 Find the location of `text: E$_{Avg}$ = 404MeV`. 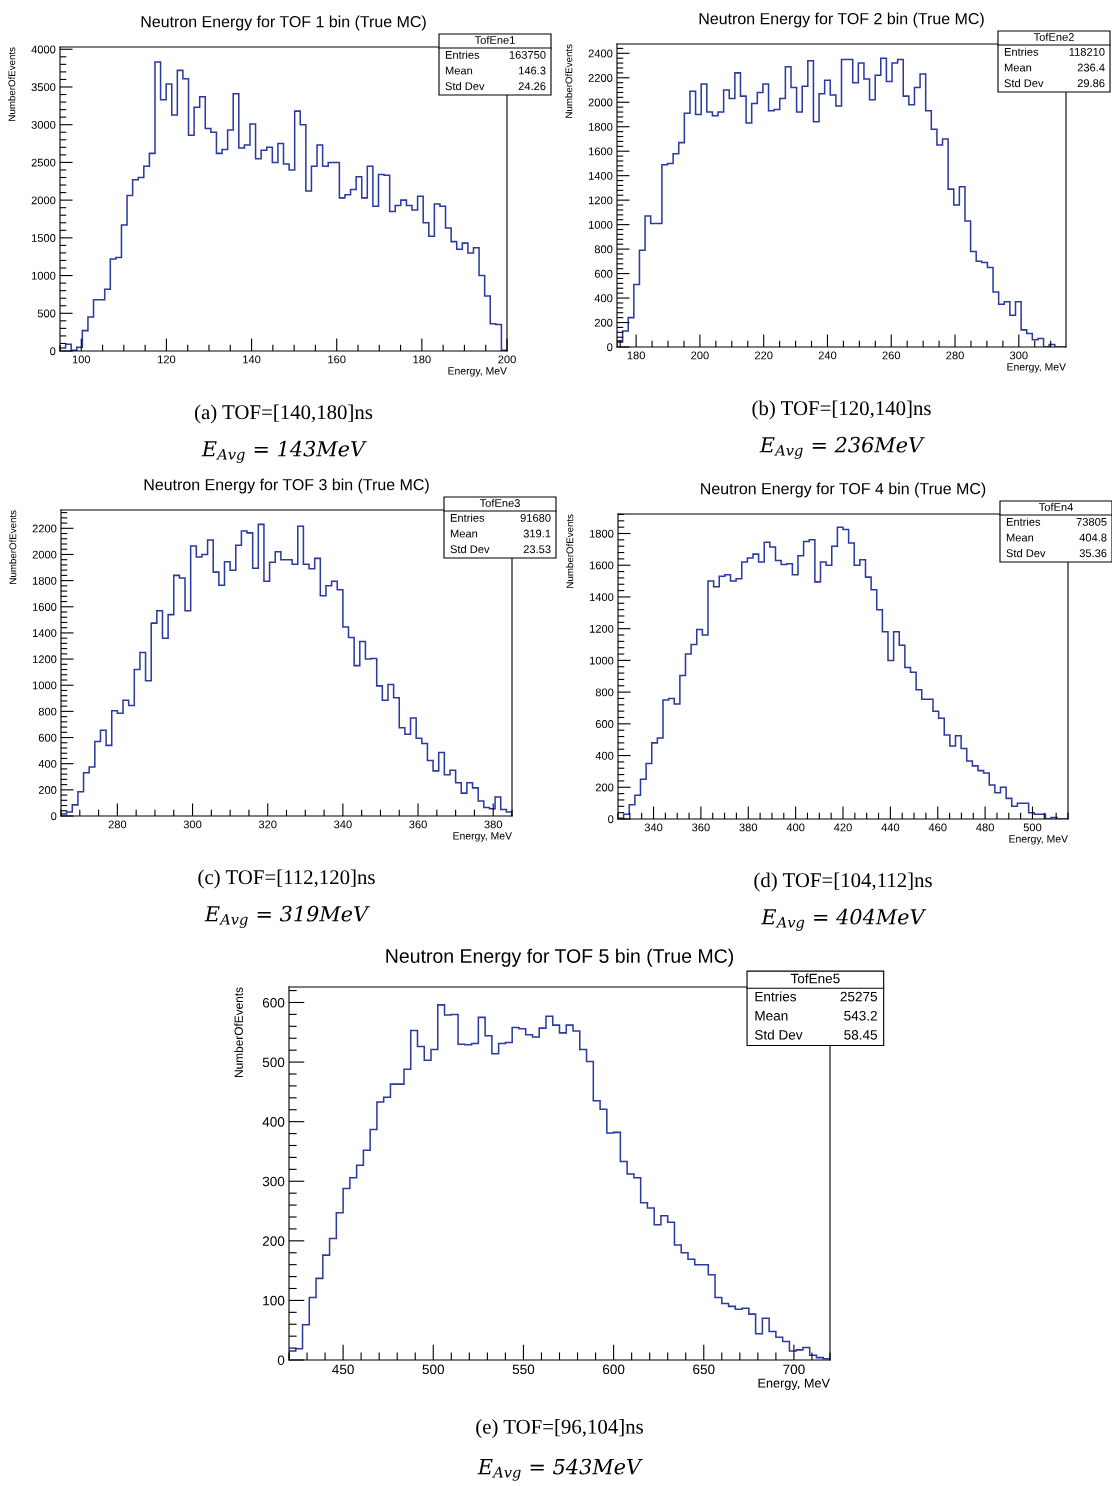

text: E$_{Avg}$ = 404MeV is located at coordinates (844, 919).